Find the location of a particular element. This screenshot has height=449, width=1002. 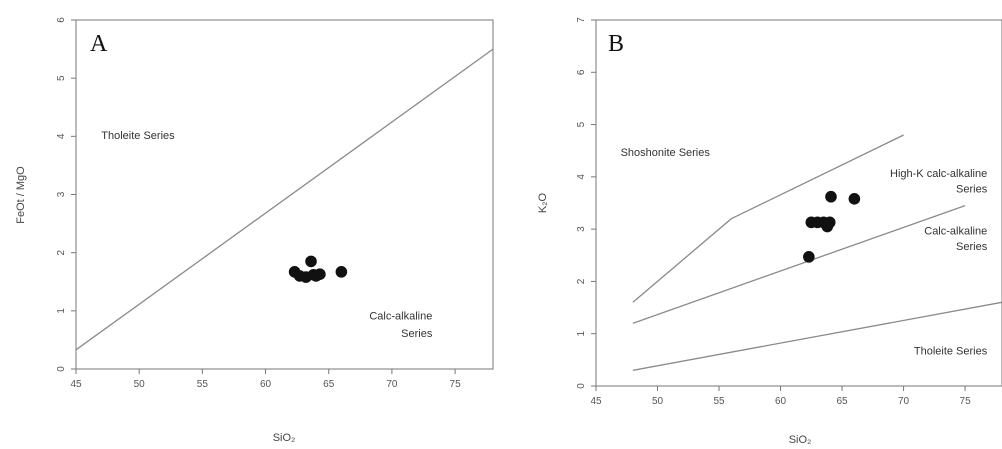

panel-a-y-tick-label: 0 is located at coordinates (61, 369).